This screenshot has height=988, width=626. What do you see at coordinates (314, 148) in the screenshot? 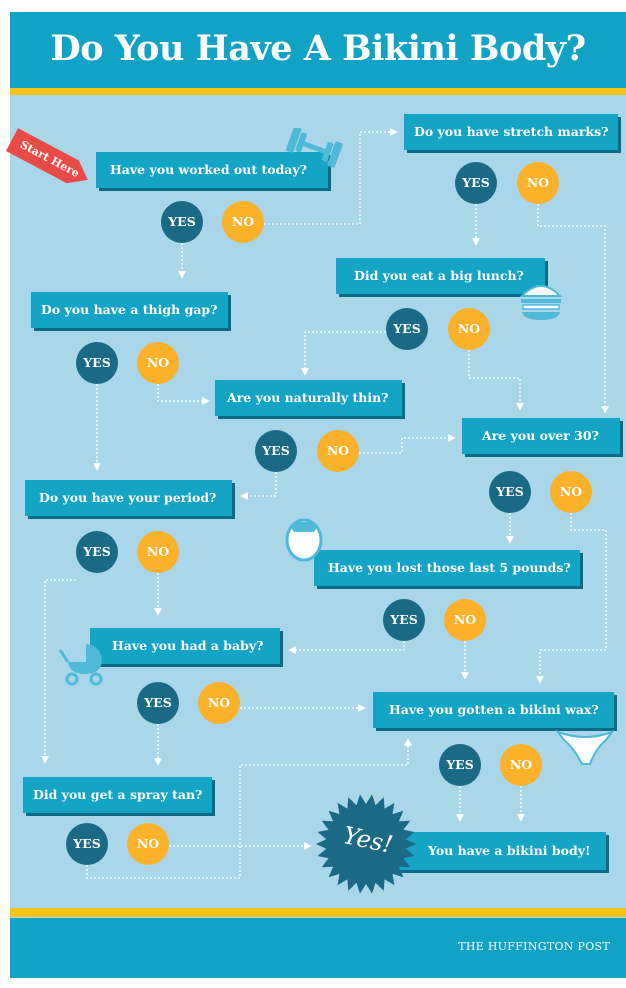
I see `dumbbell-icon` at bounding box center [314, 148].